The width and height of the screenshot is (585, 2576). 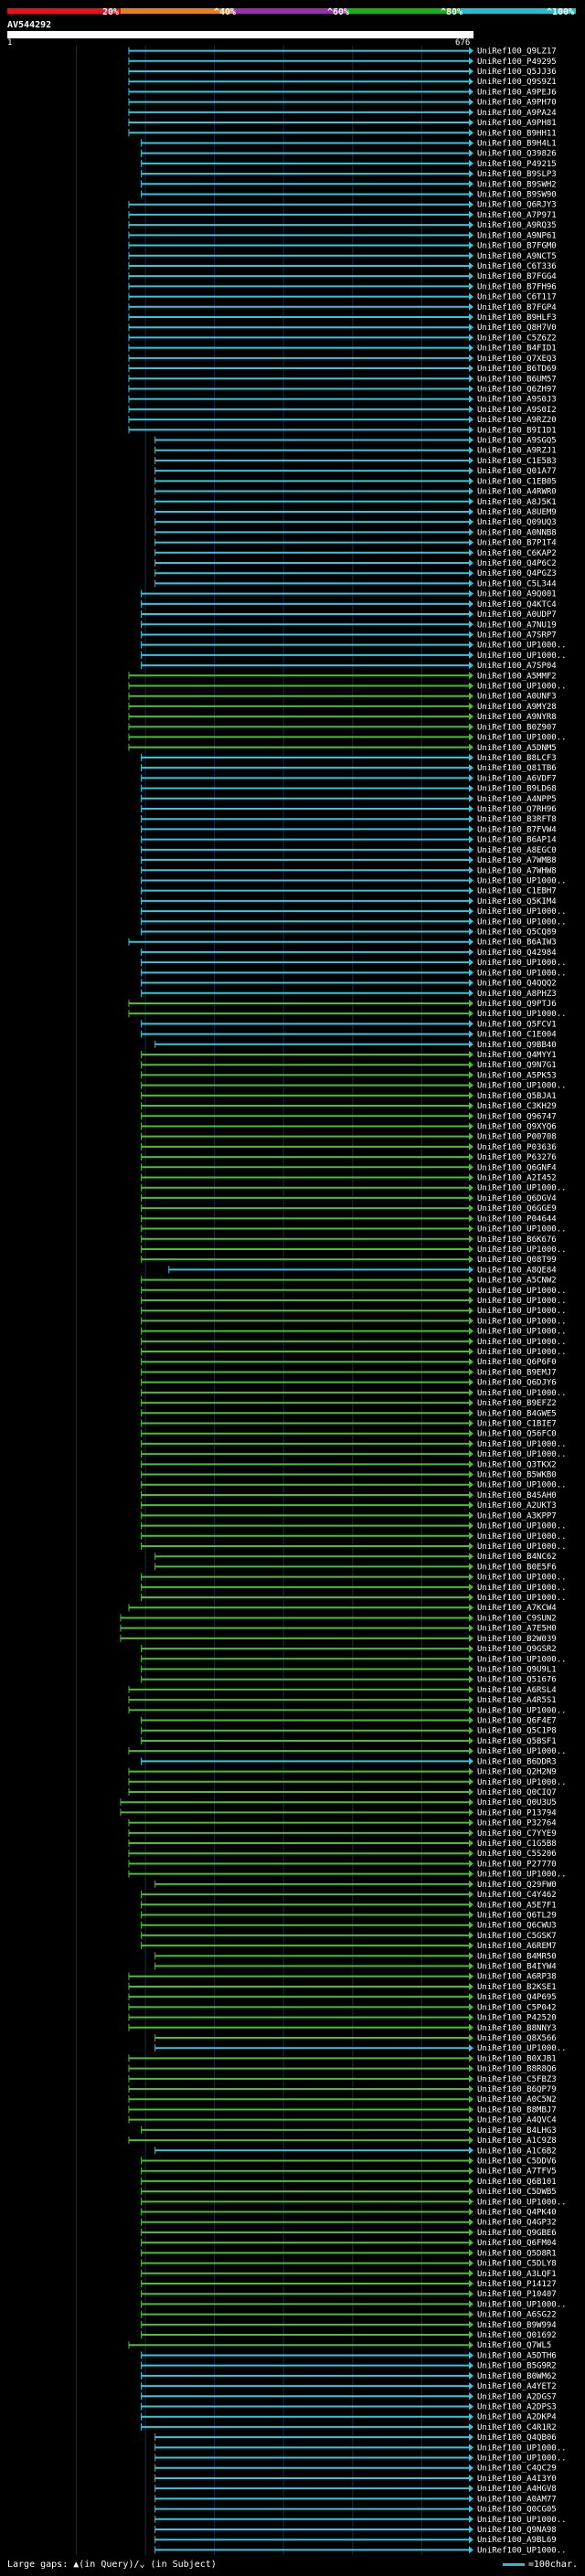 What do you see at coordinates (517, 1608) in the screenshot?
I see `hit-label: UniRef100_A7KCW4` at bounding box center [517, 1608].